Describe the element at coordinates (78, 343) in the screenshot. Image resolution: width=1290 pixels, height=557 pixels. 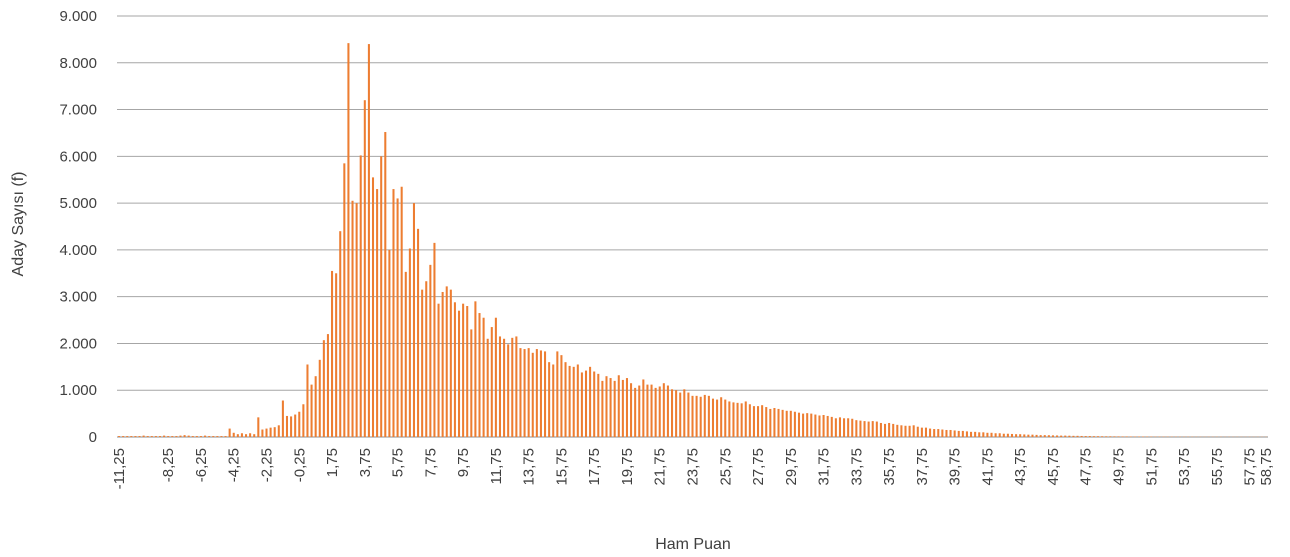
I see `y-tick-label: 2.000` at that location.